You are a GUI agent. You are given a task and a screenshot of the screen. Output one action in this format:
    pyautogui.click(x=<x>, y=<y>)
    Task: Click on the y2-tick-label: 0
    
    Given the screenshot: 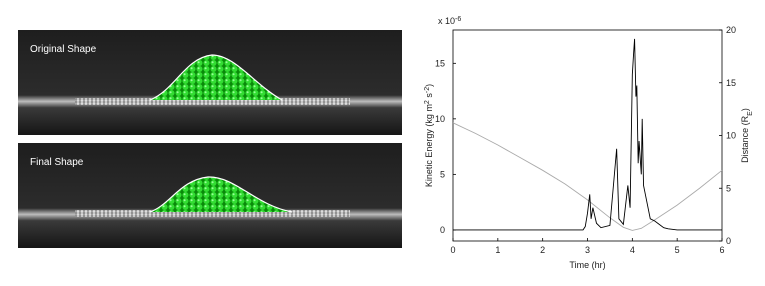 What is the action you would take?
    pyautogui.click(x=728, y=241)
    